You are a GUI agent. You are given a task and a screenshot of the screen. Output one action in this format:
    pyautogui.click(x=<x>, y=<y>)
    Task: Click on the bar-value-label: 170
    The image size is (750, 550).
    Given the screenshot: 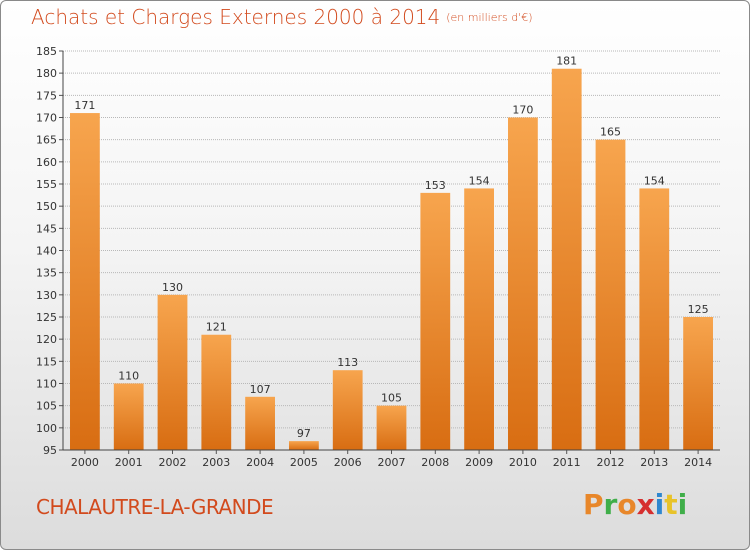 What is the action you would take?
    pyautogui.click(x=522, y=110)
    